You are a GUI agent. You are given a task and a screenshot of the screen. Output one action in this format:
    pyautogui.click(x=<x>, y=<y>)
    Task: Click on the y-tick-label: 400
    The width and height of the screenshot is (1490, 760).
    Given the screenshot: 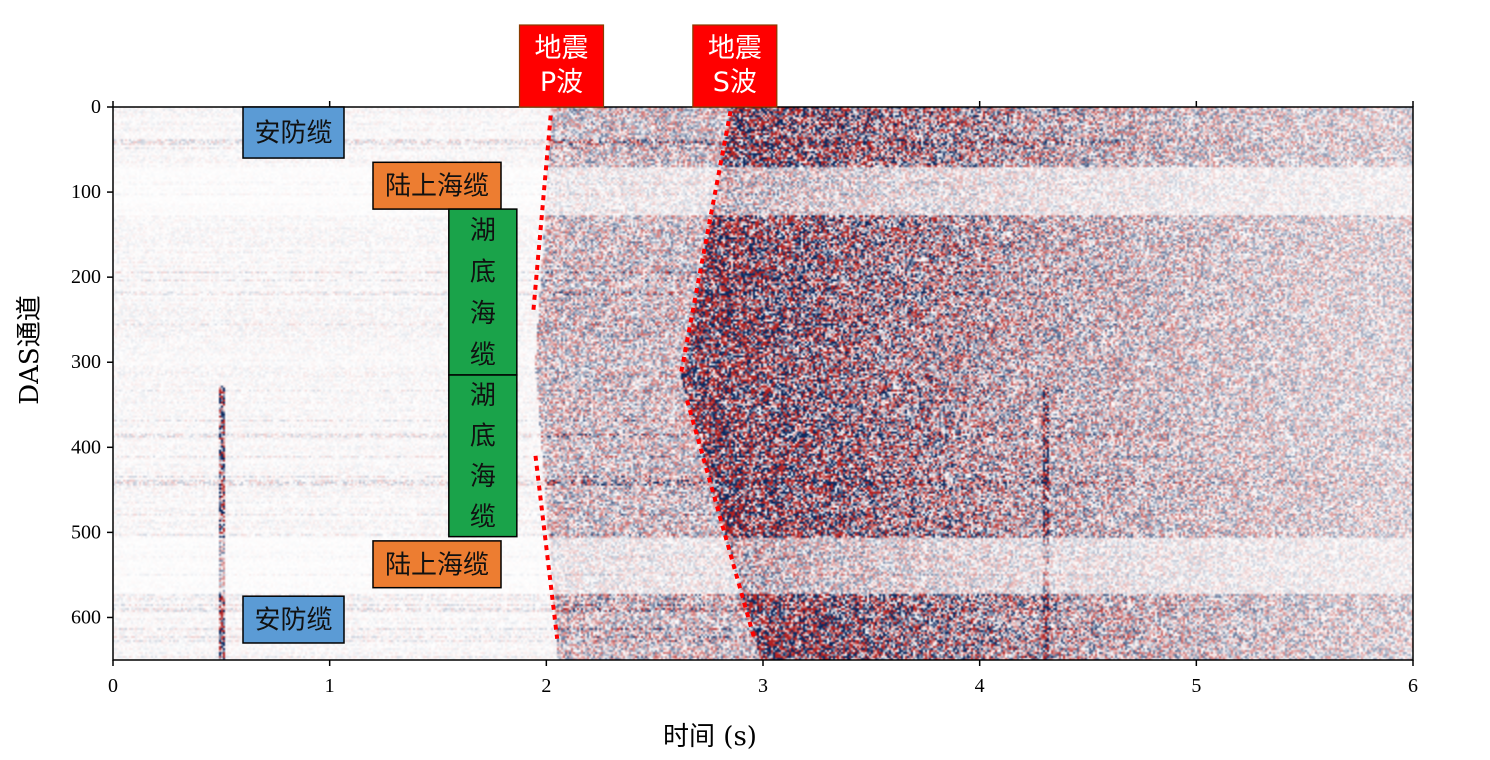 What is the action you would take?
    pyautogui.click(x=86, y=447)
    